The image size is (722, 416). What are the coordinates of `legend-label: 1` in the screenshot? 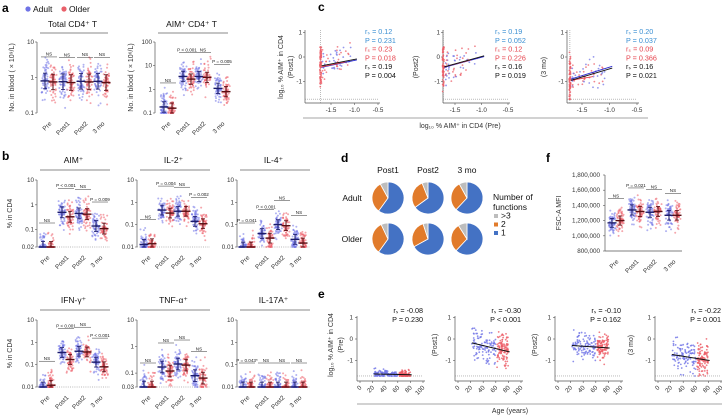 It's located at (503, 233).